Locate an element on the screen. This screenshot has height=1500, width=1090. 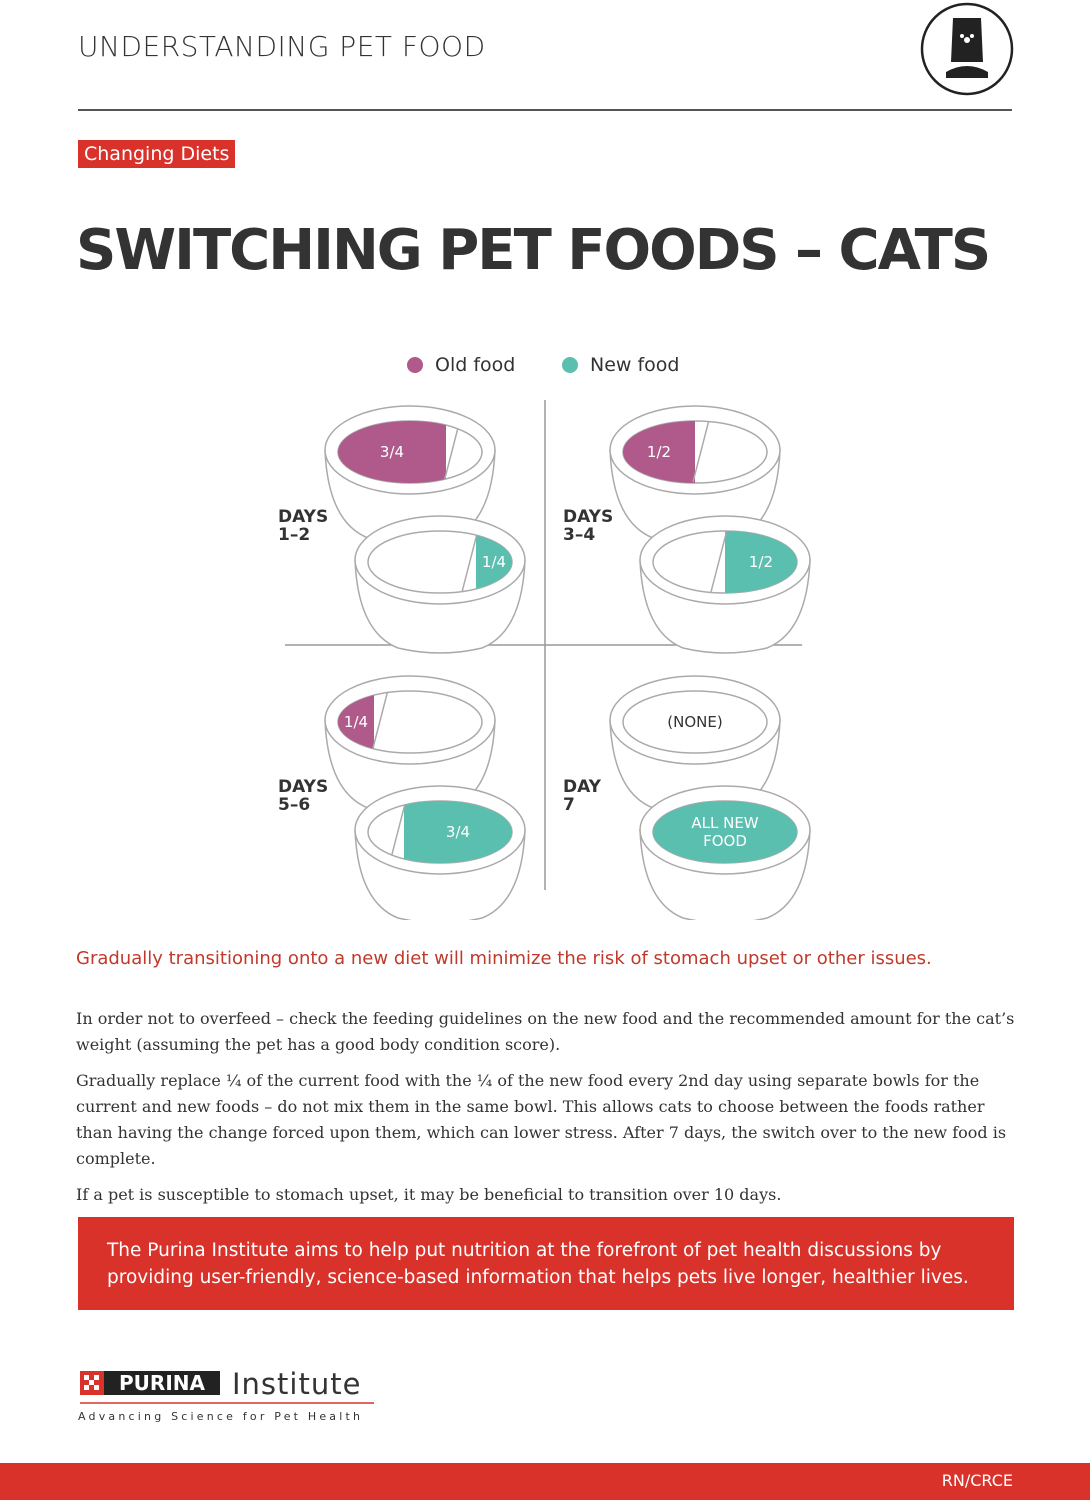
logo-checker is located at coordinates (92, 1383).